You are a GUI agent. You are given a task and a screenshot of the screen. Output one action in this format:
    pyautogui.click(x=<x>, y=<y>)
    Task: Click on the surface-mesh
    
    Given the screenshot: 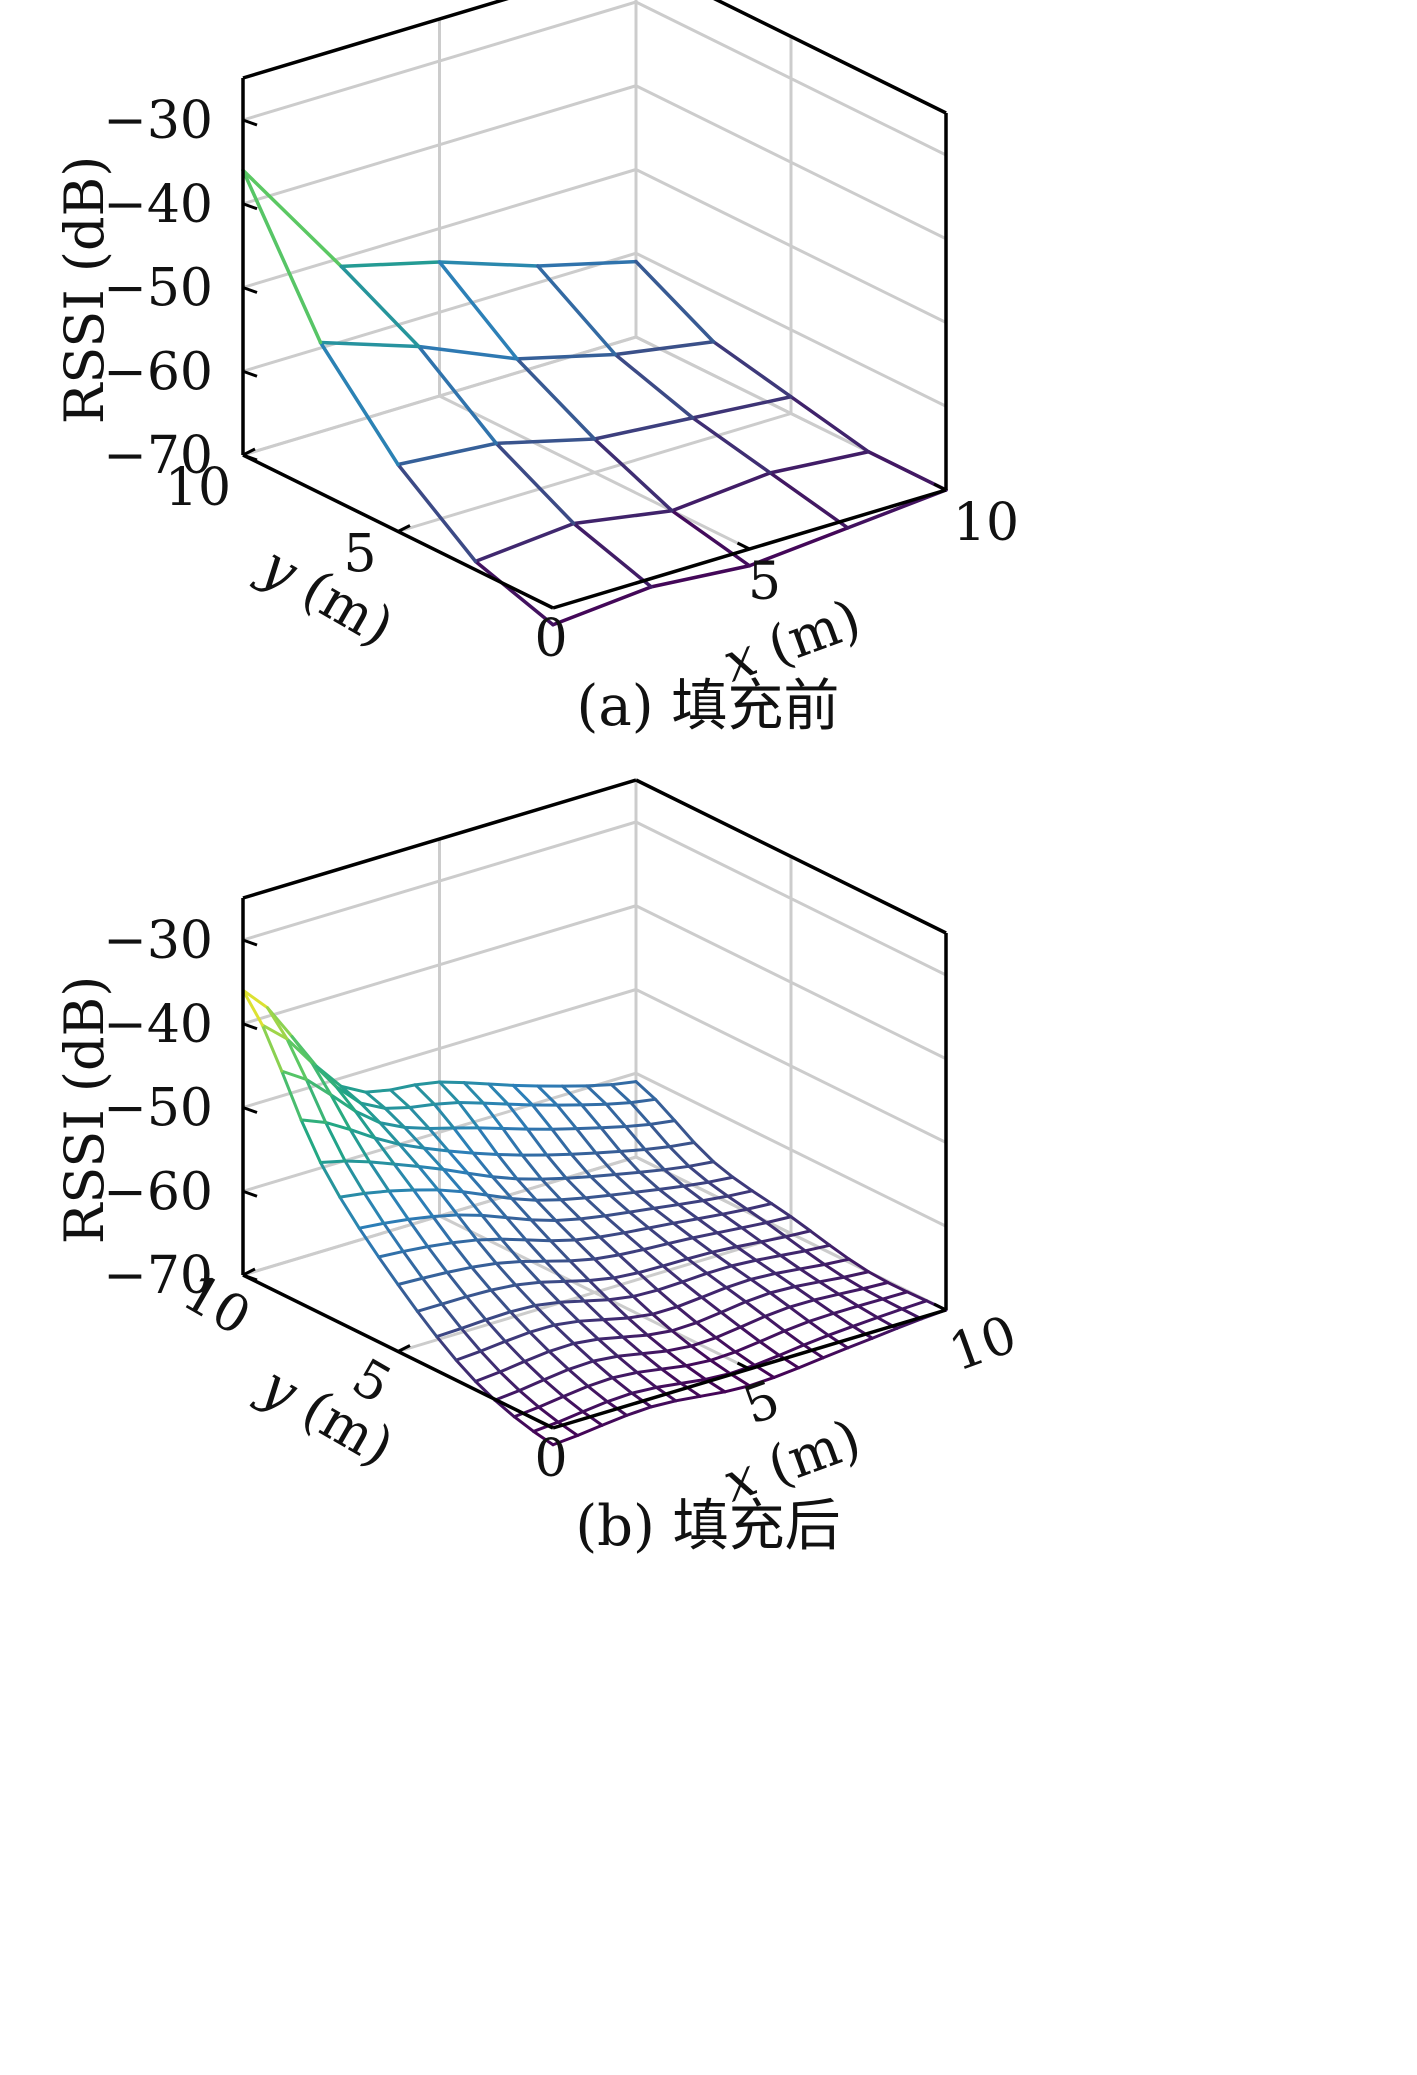 What is the action you would take?
    pyautogui.click(x=594, y=397)
    